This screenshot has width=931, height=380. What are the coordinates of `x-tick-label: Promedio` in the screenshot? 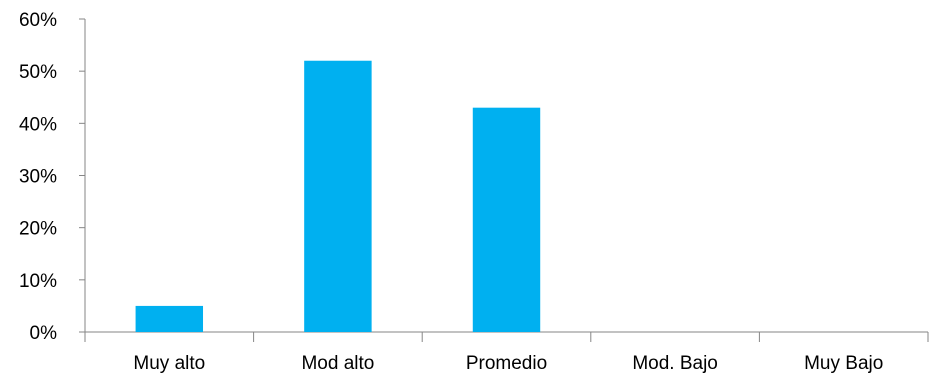 It's located at (506, 363).